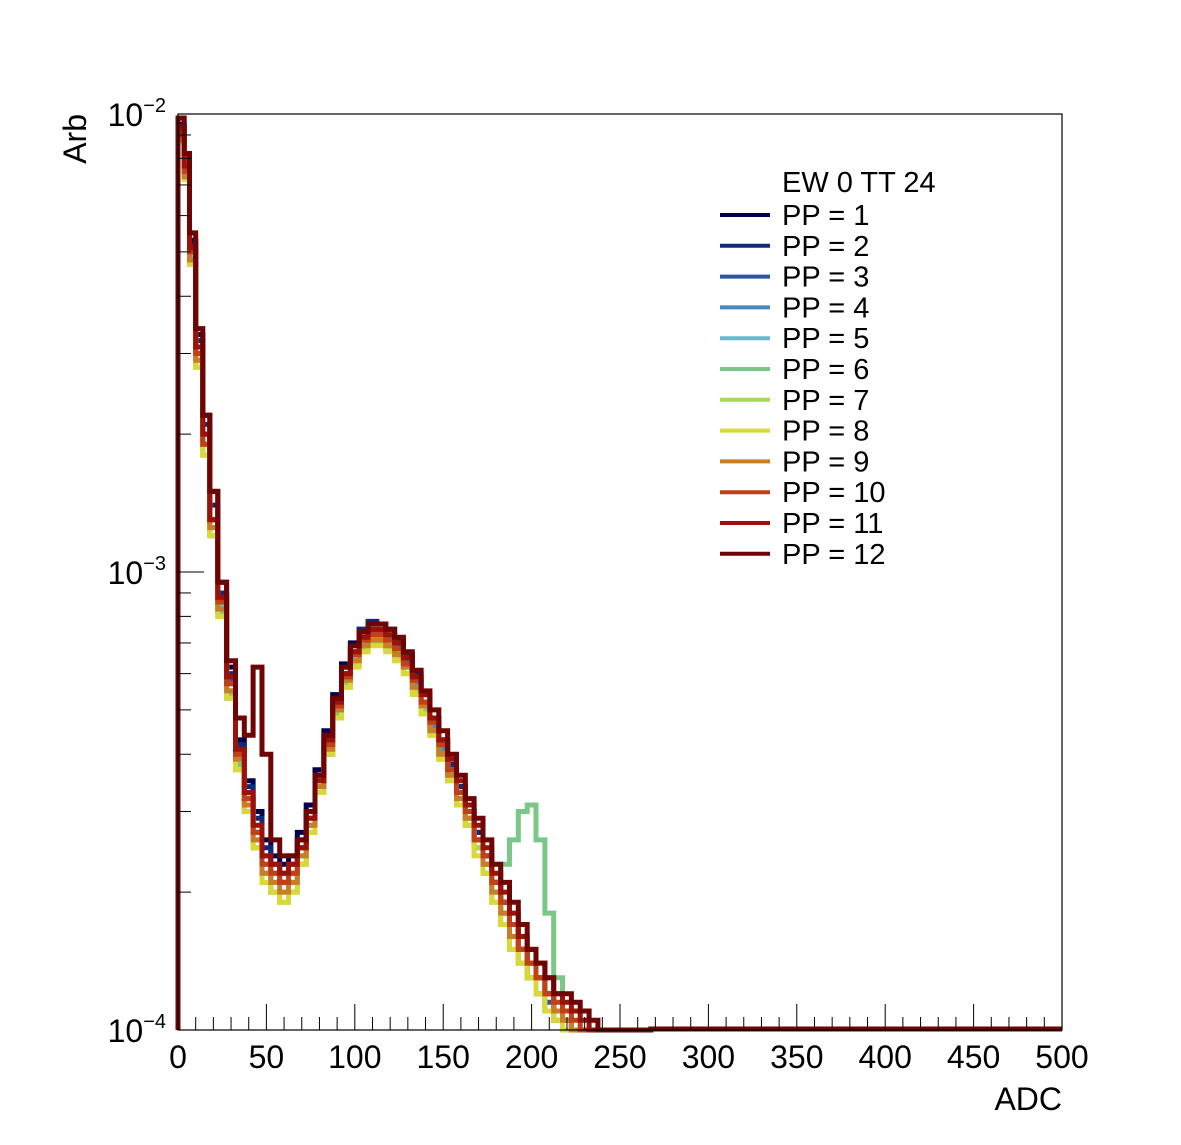 The height and width of the screenshot is (1145, 1181). Describe the element at coordinates (137, 114) in the screenshot. I see `y-tick-label: 10⁻²` at that location.